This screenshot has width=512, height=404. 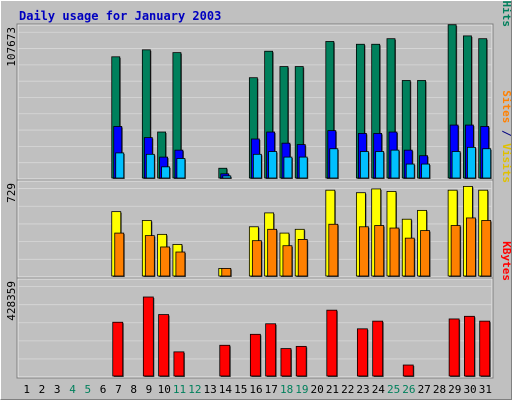 I want to click on x-tick-day-24: 24, so click(x=379, y=389).